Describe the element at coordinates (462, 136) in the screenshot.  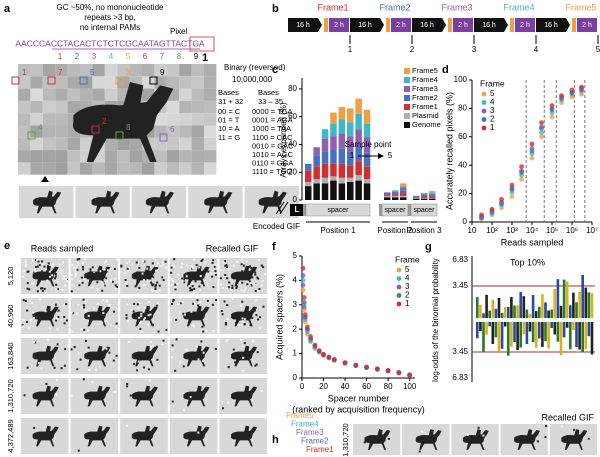
I see `y-tick-label: 60` at that location.